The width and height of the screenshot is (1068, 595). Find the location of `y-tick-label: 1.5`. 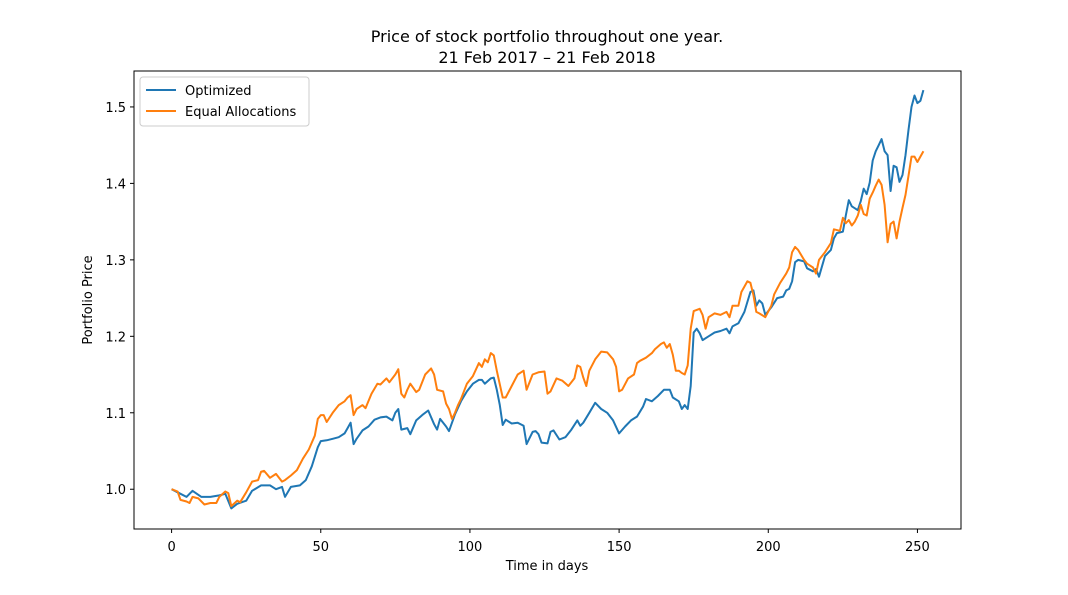

y-tick-label: 1.5 is located at coordinates (115, 108).